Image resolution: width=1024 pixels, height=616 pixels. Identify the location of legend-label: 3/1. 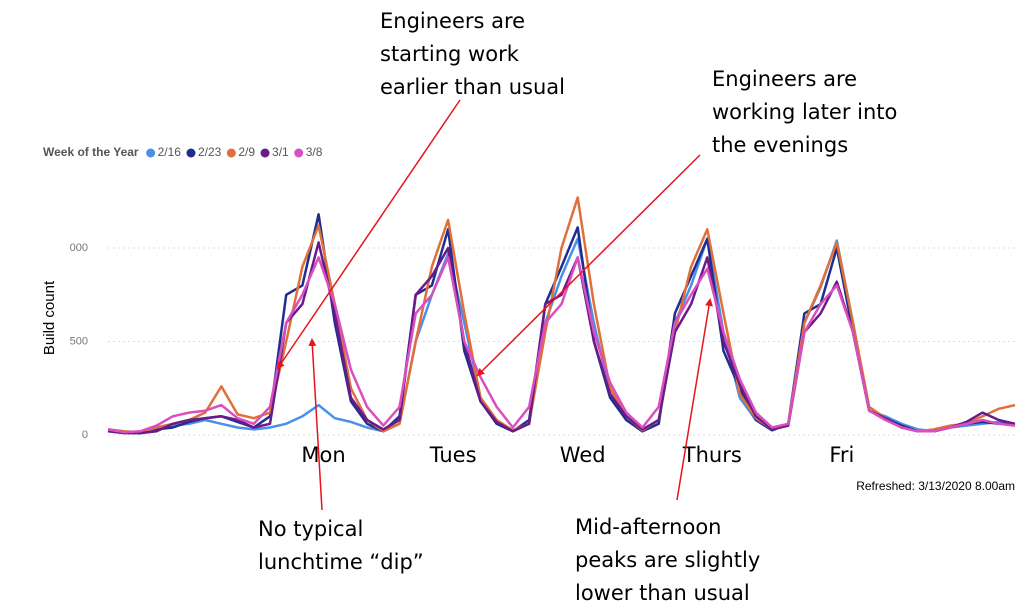
(280, 152).